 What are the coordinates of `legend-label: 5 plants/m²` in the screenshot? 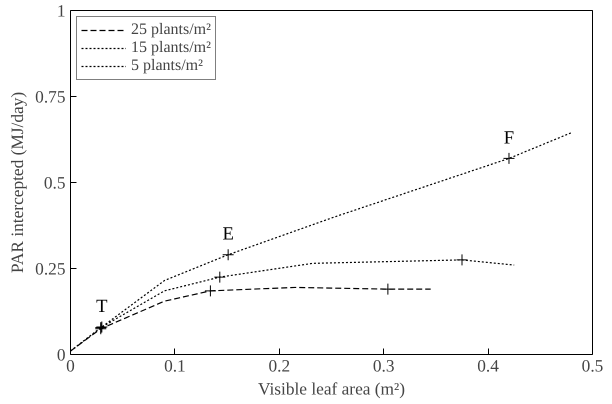 It's located at (167, 66).